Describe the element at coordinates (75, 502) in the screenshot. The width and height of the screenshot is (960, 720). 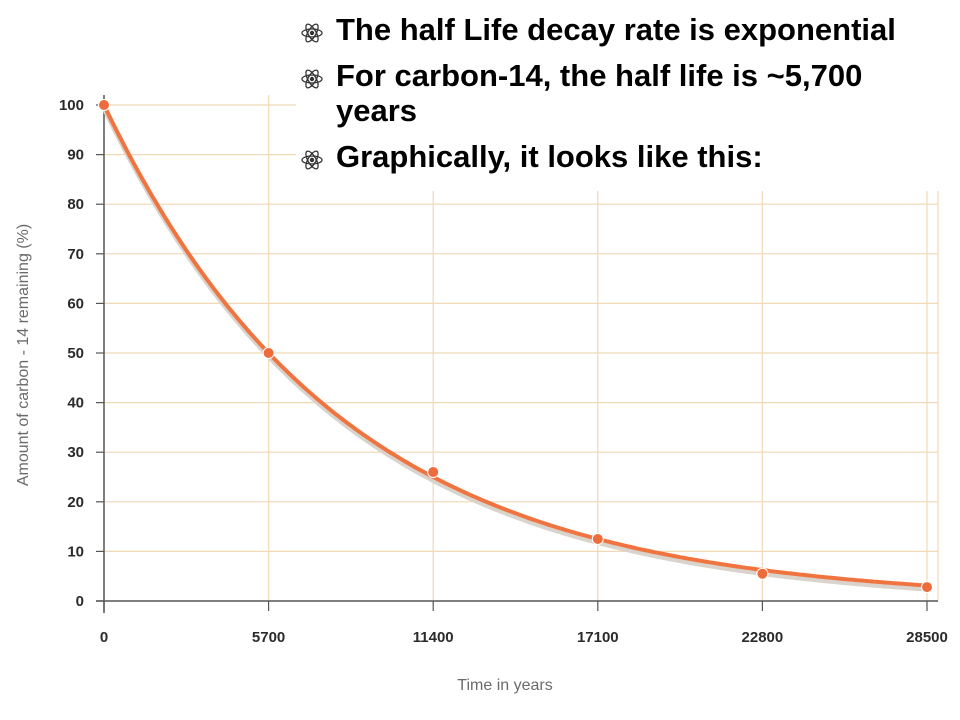
I see `y-tick-label: 20` at that location.